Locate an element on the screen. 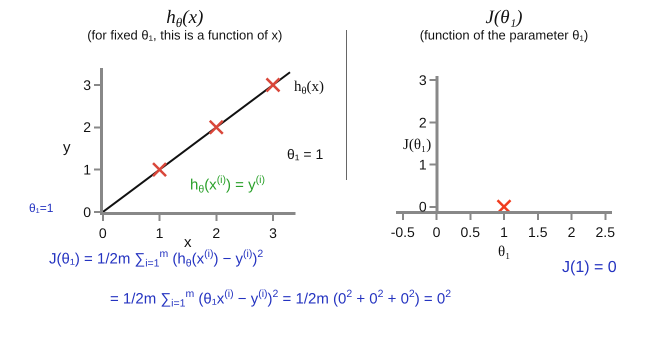 This screenshot has height=343, width=672. text: J(θ₁) = 1/2m ∑$_{i=1}$$^{m}$ (h$_{θ}$(x$^{(i)}$) − y$^{(i)}$)$^{2}$ is located at coordinates (156, 259).